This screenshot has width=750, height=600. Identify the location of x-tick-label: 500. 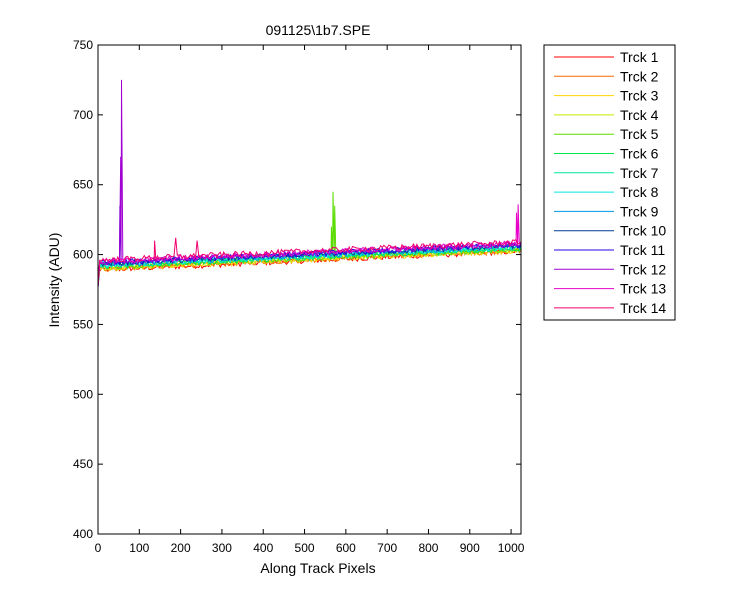
(305, 548).